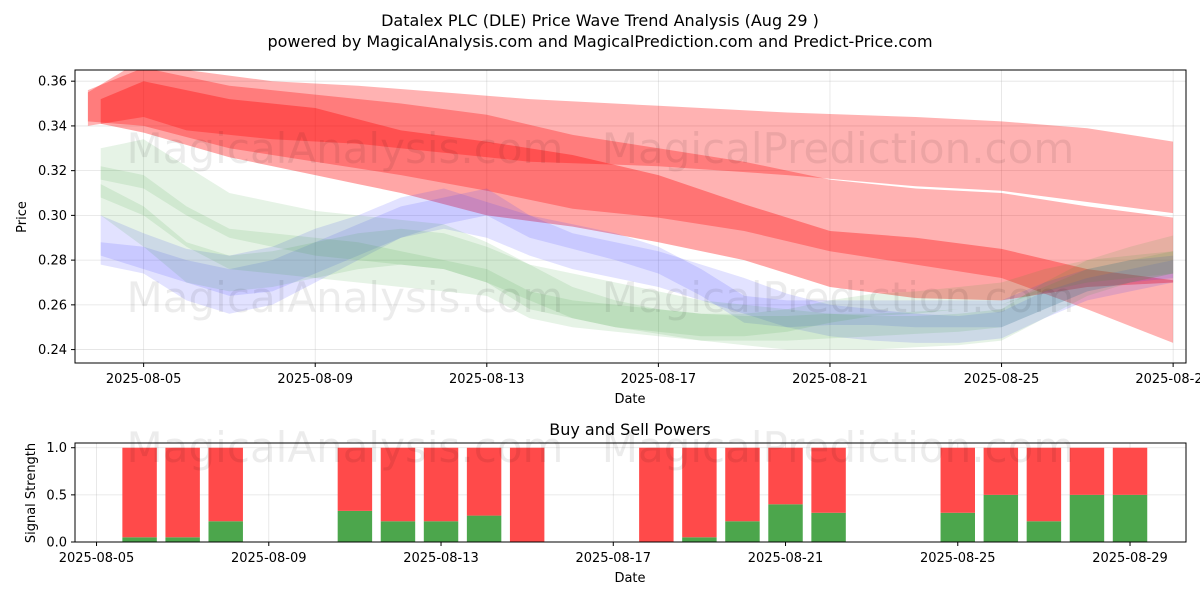  What do you see at coordinates (345, 148) in the screenshot?
I see `watermark-analysis-top: MagicalAnalysis.com` at bounding box center [345, 148].